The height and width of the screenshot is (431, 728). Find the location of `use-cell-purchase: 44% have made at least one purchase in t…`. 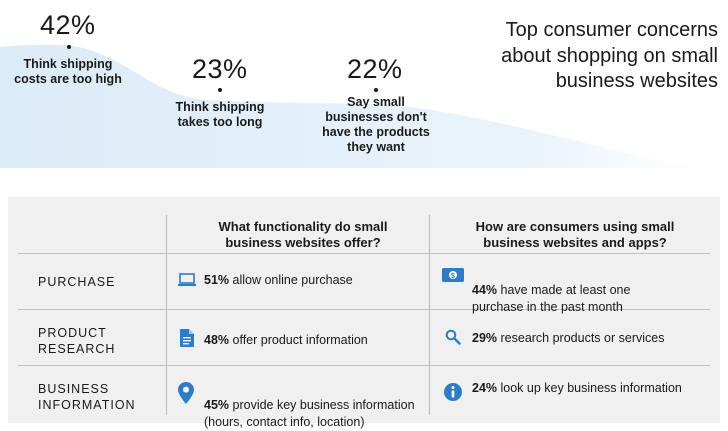

use-cell-purchase: 44% have made at least one purchase in t… is located at coordinates (592, 290).